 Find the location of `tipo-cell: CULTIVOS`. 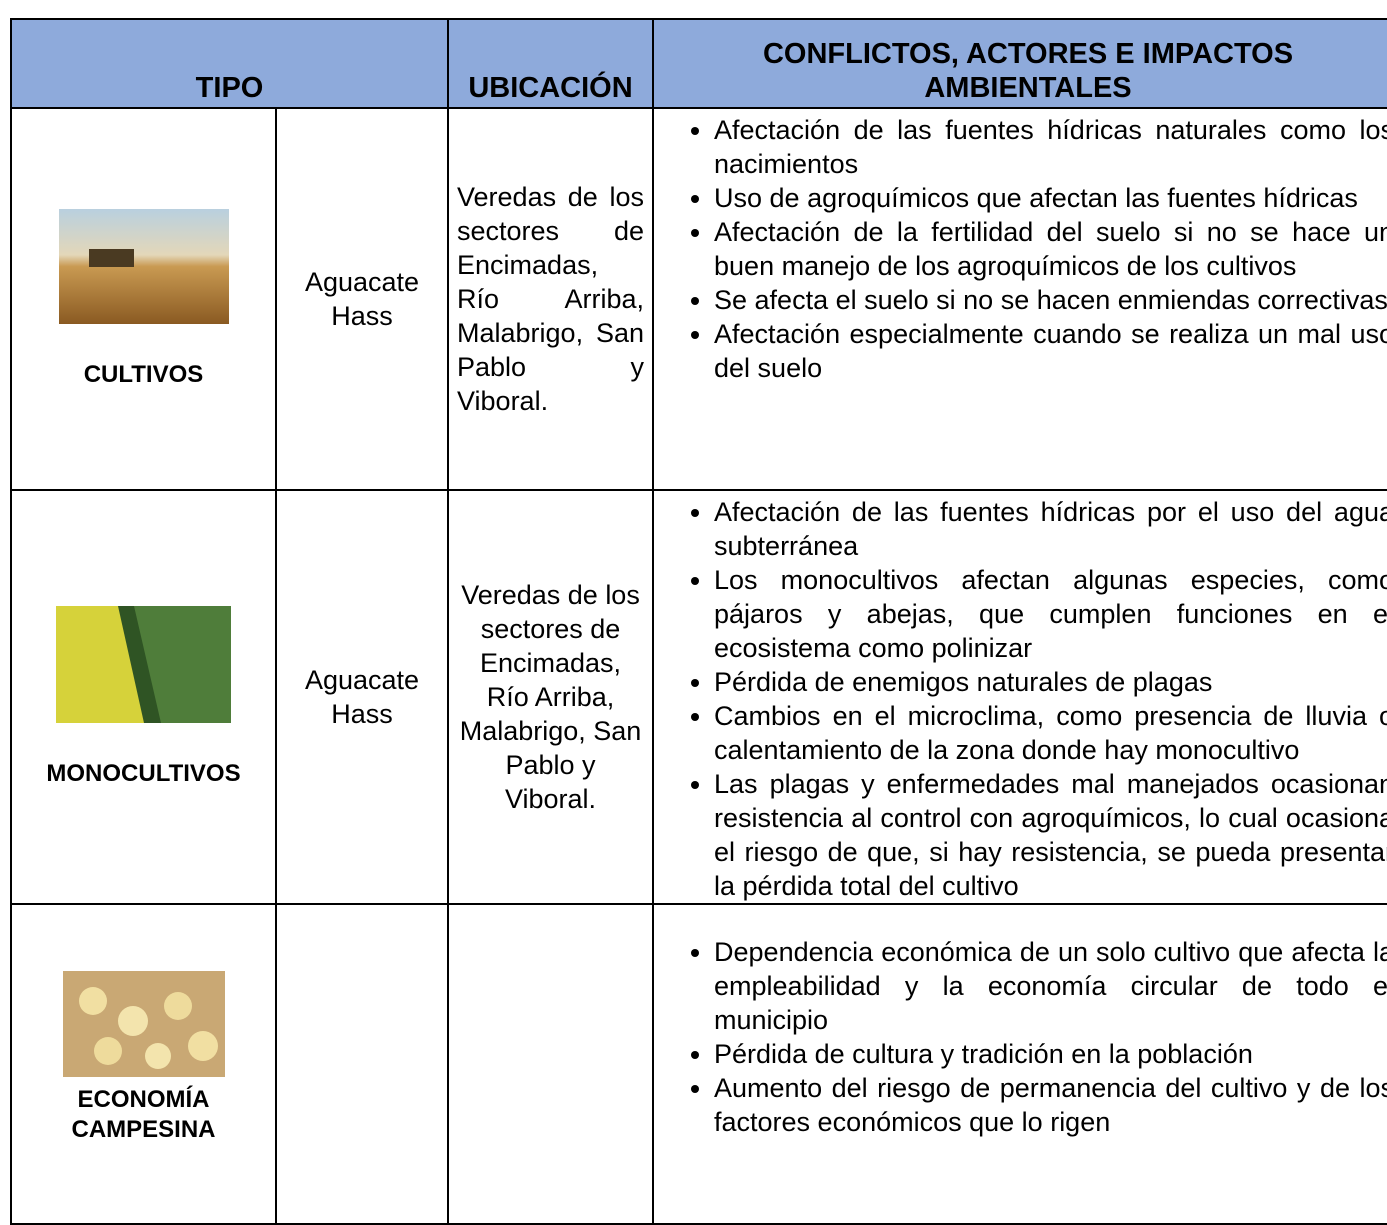

tipo-cell: CULTIVOS is located at coordinates (143, 299).